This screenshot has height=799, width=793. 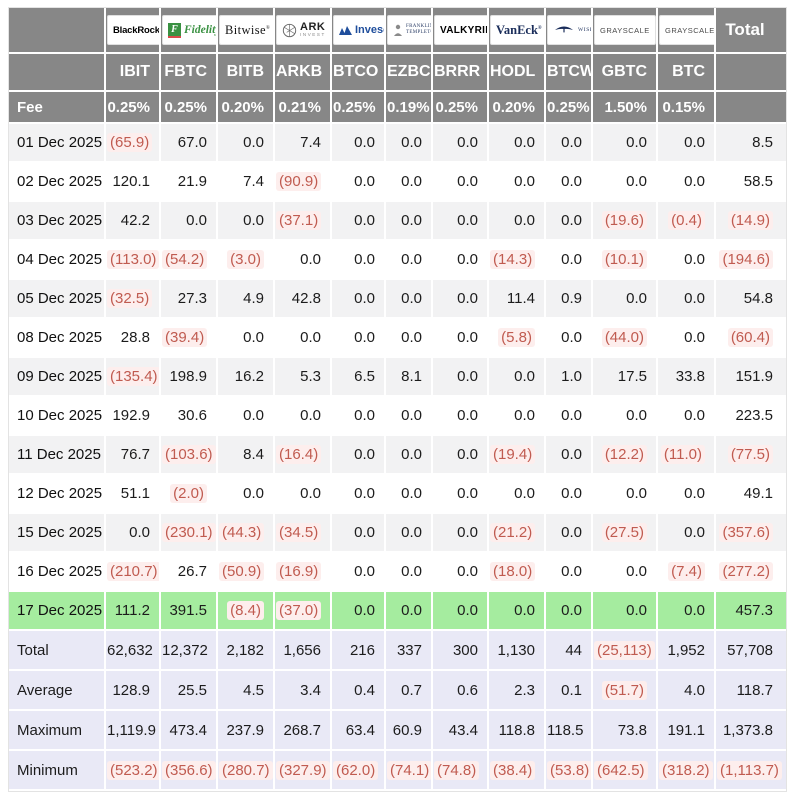 What do you see at coordinates (625, 108) in the screenshot?
I see `fee-cell-gbtc: 1.50%` at bounding box center [625, 108].